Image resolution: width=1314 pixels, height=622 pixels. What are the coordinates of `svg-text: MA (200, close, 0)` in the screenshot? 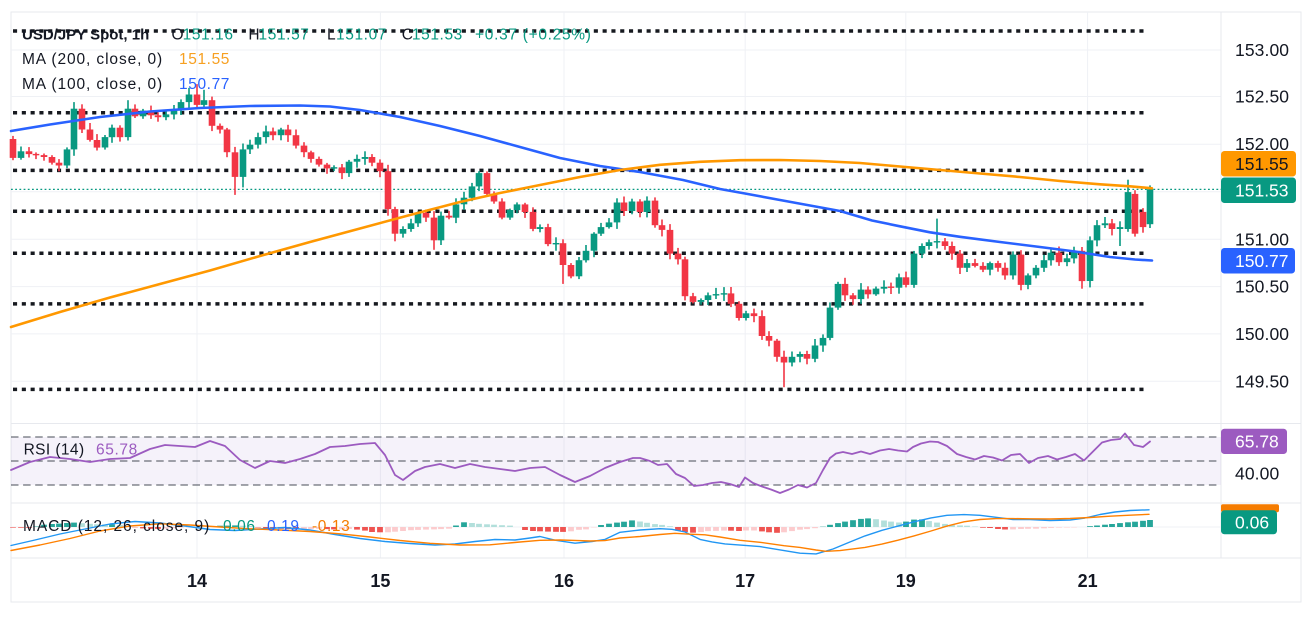 It's located at (92, 59).